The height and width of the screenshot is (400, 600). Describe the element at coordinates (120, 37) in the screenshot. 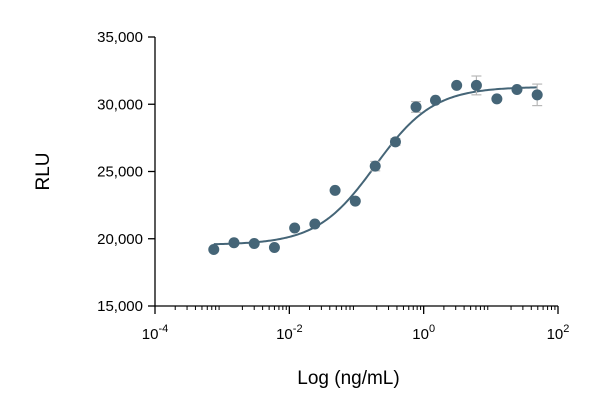

I see `y-tick-label: 35,000` at that location.